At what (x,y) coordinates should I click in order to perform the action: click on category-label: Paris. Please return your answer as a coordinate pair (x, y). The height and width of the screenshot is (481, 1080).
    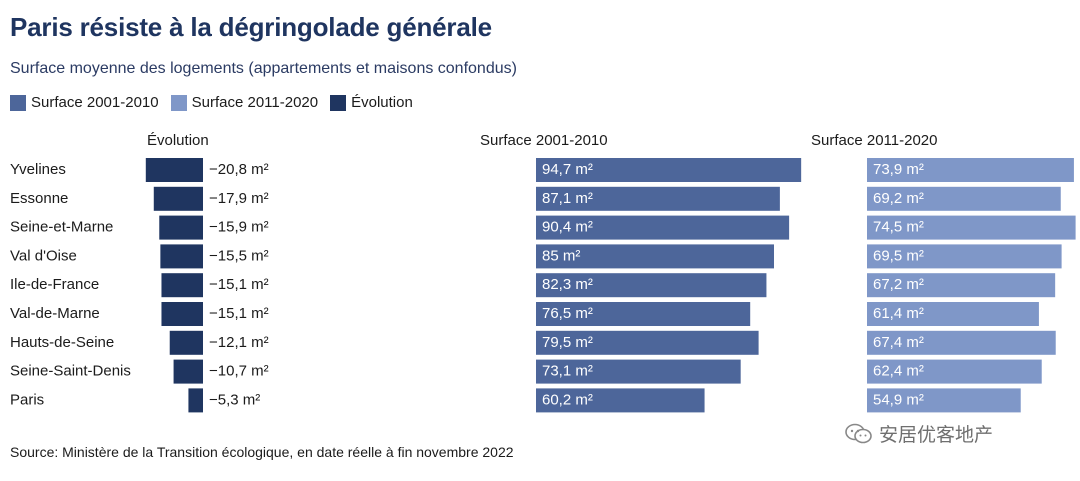
    Looking at the image, I should click on (27, 399).